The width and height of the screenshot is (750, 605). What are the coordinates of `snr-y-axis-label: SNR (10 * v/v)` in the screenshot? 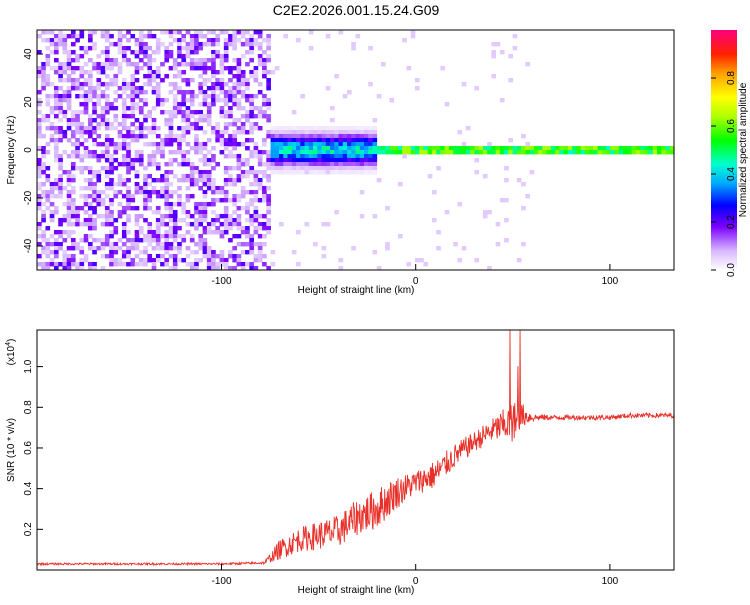 It's located at (11, 450).